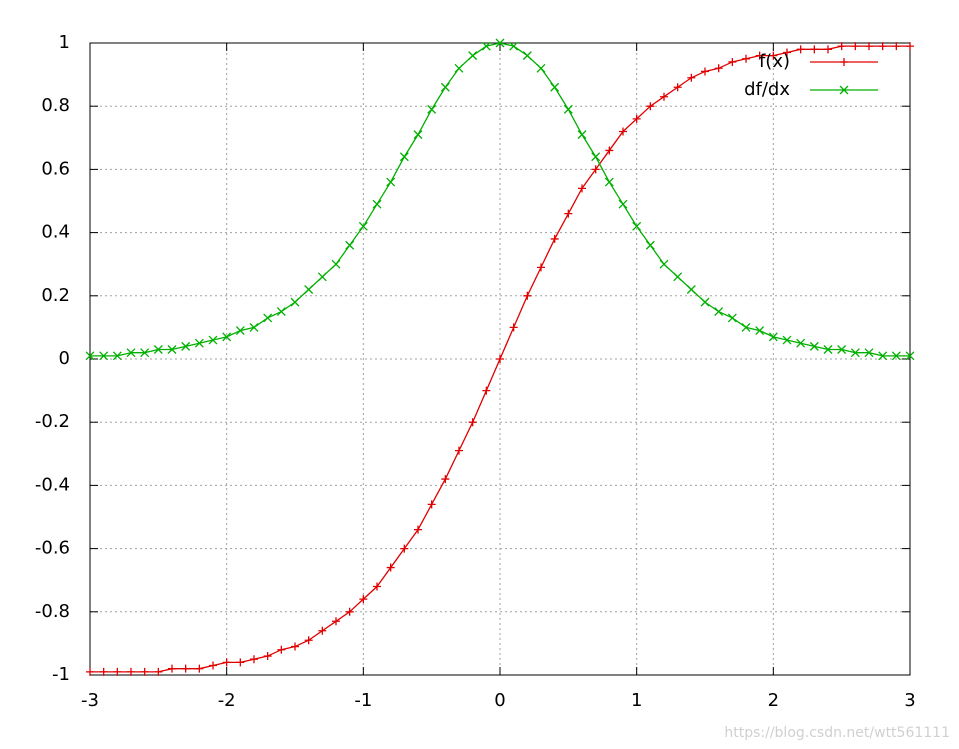 The height and width of the screenshot is (749, 959). What do you see at coordinates (52, 484) in the screenshot?
I see `y-tick-label: -0.4` at bounding box center [52, 484].